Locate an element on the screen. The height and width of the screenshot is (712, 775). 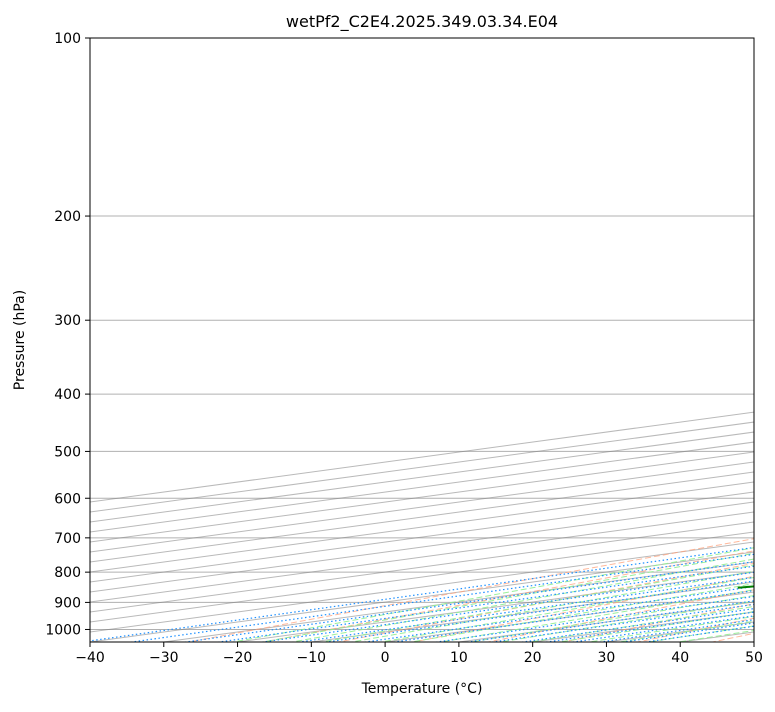
x-tick-label: −40 is located at coordinates (90, 658).